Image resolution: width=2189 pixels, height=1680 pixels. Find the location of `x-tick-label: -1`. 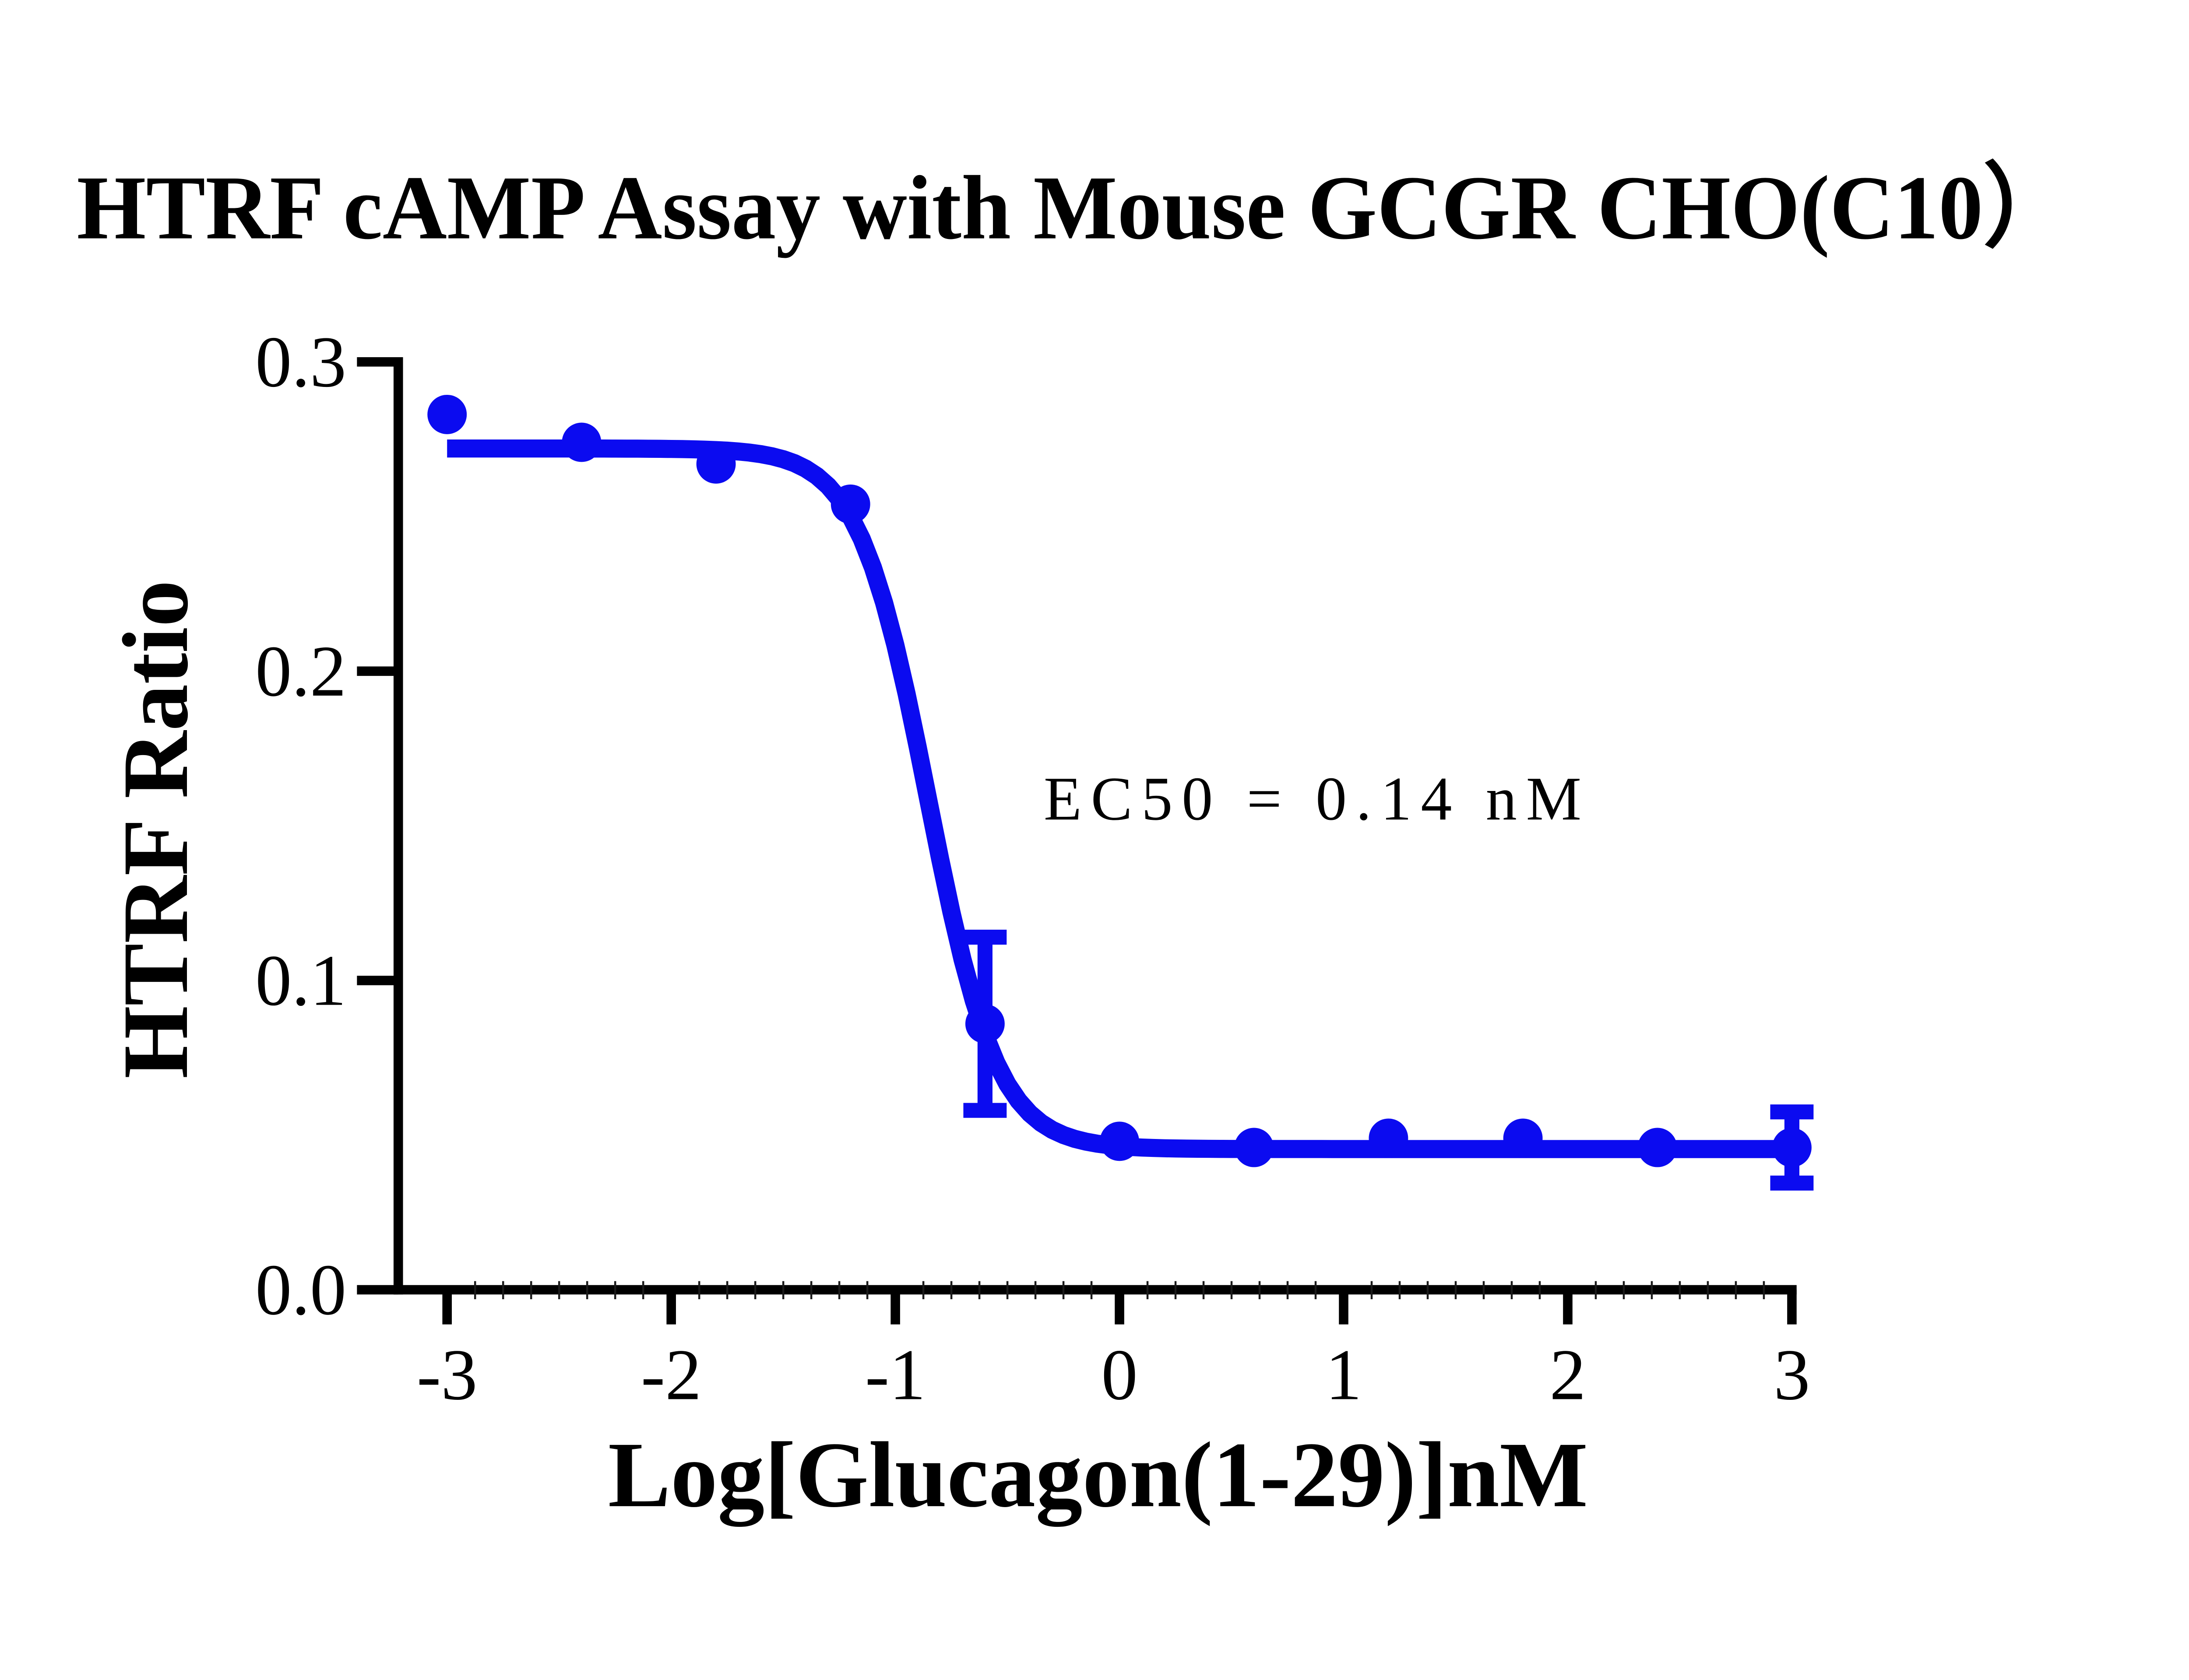

x-tick-label: -1 is located at coordinates (896, 1374).